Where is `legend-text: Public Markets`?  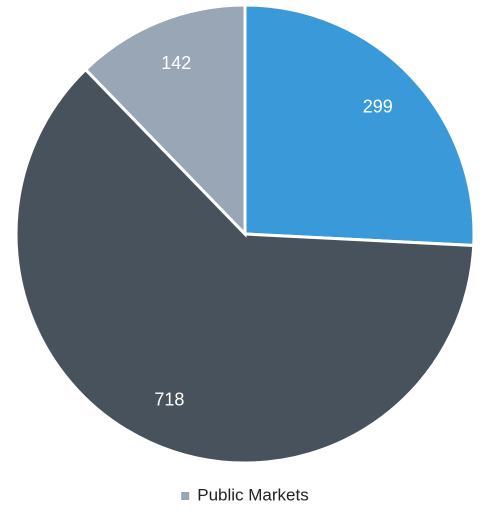 legend-text: Public Markets is located at coordinates (252, 494).